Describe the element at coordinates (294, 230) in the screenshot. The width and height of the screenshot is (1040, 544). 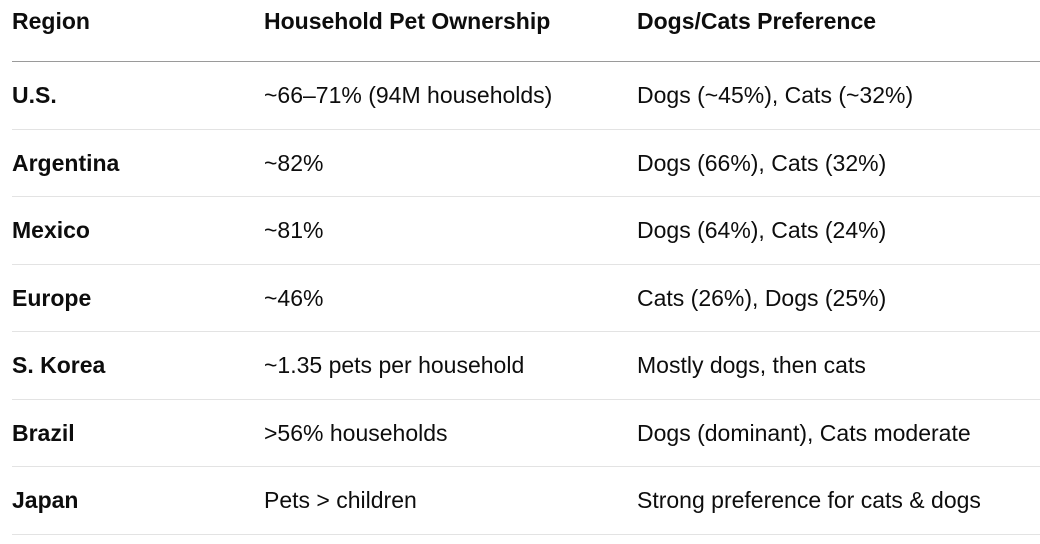
I see `ownership-cell: ~81%` at that location.